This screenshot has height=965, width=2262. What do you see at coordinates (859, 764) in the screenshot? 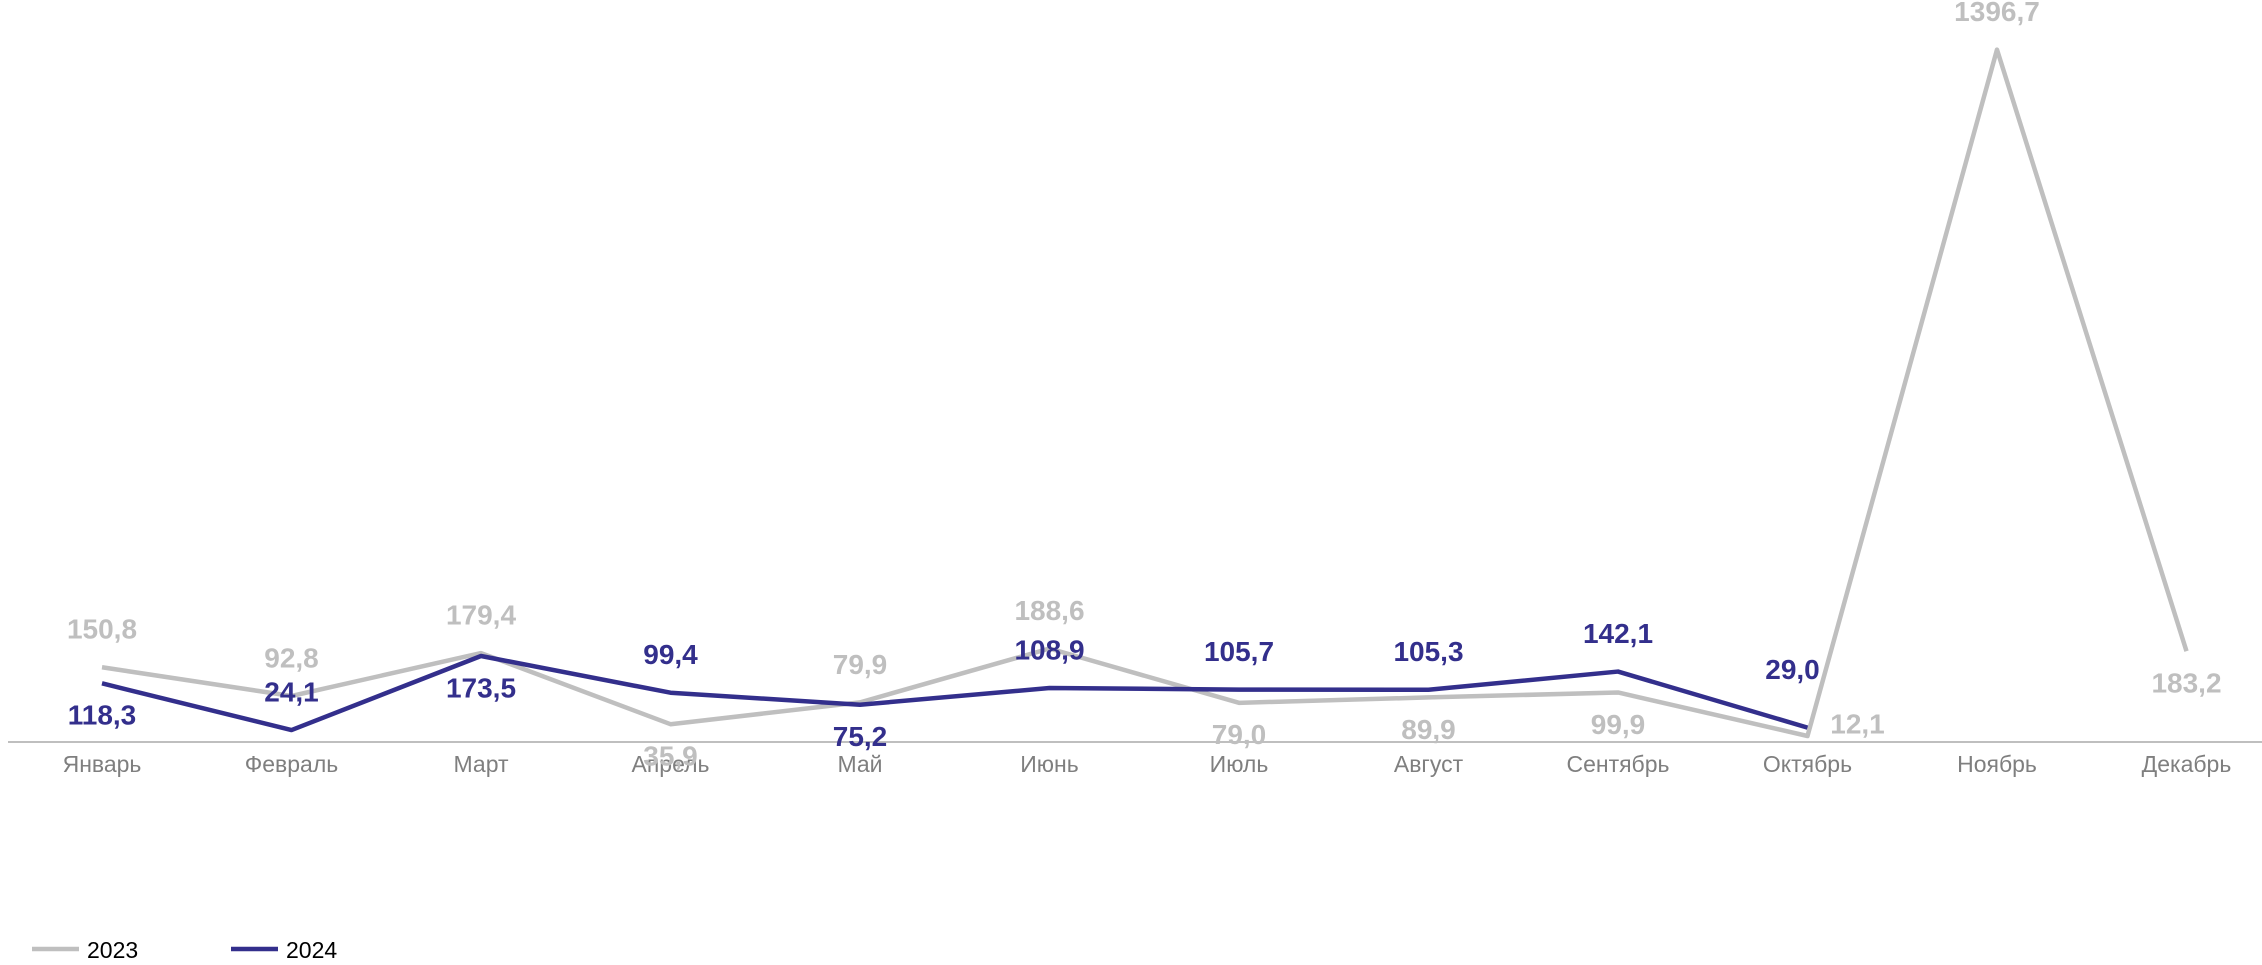
I see `x-tick-label: Май` at bounding box center [859, 764].